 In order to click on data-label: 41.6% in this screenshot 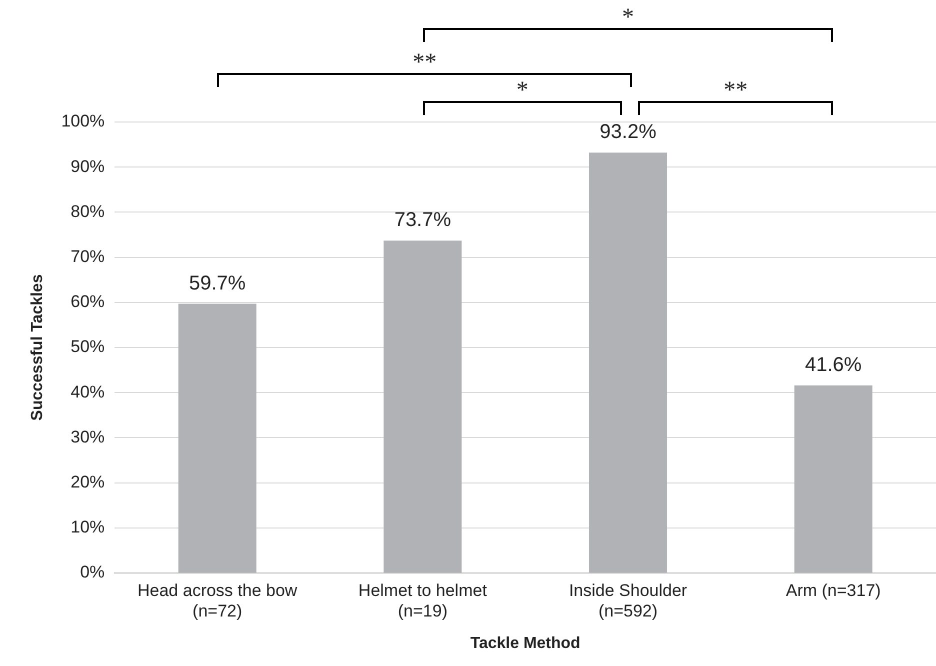, I will do `click(833, 365)`.